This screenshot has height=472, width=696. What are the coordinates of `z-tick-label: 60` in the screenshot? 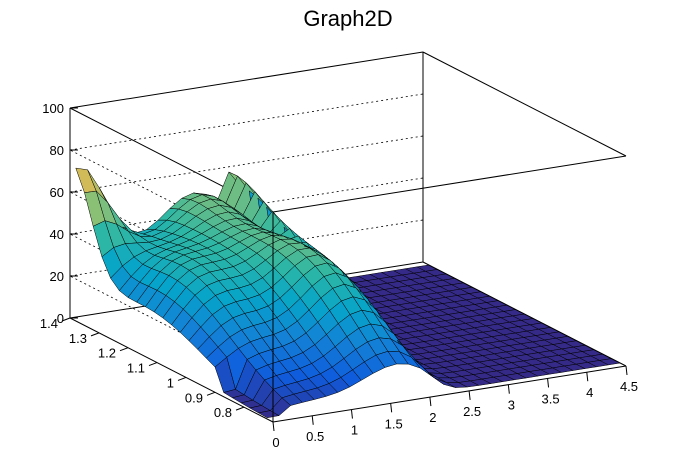 It's located at (57, 192).